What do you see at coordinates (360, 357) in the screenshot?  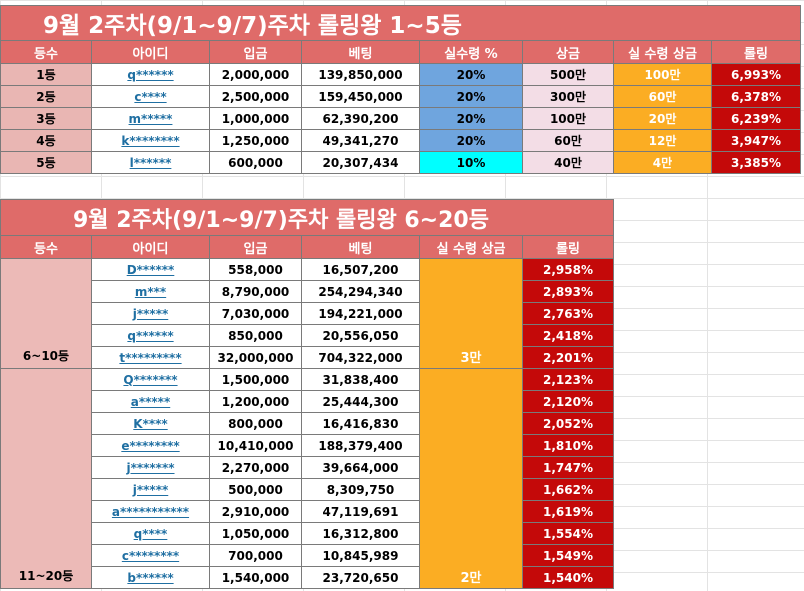 I see `bet-cell: 704,322,000` at bounding box center [360, 357].